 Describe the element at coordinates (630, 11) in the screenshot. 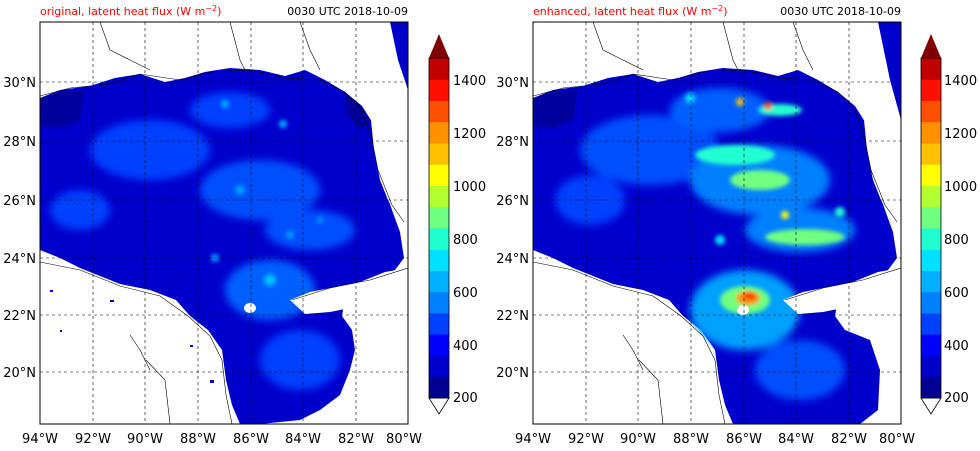

I see `panel-title-enhanced: enhanced, latent heat flux (W m−2)` at that location.